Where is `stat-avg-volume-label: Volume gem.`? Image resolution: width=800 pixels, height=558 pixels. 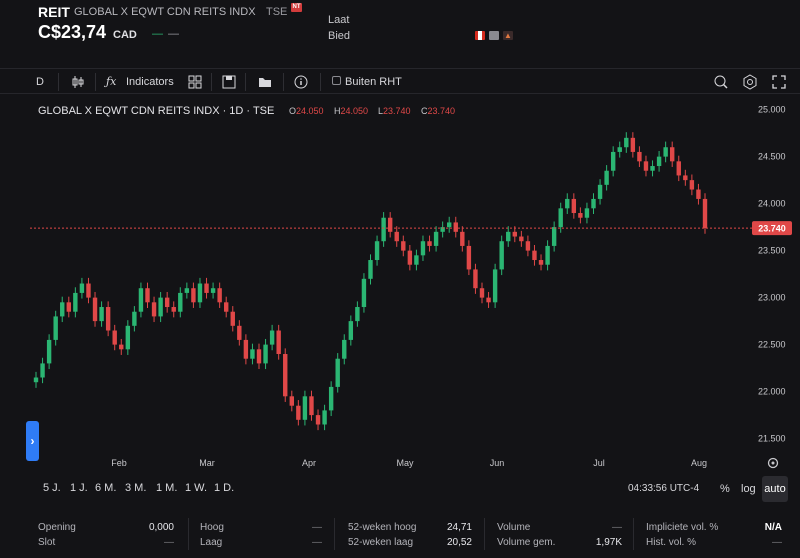
stat-avg-volume-label: Volume gem. is located at coordinates (526, 542).